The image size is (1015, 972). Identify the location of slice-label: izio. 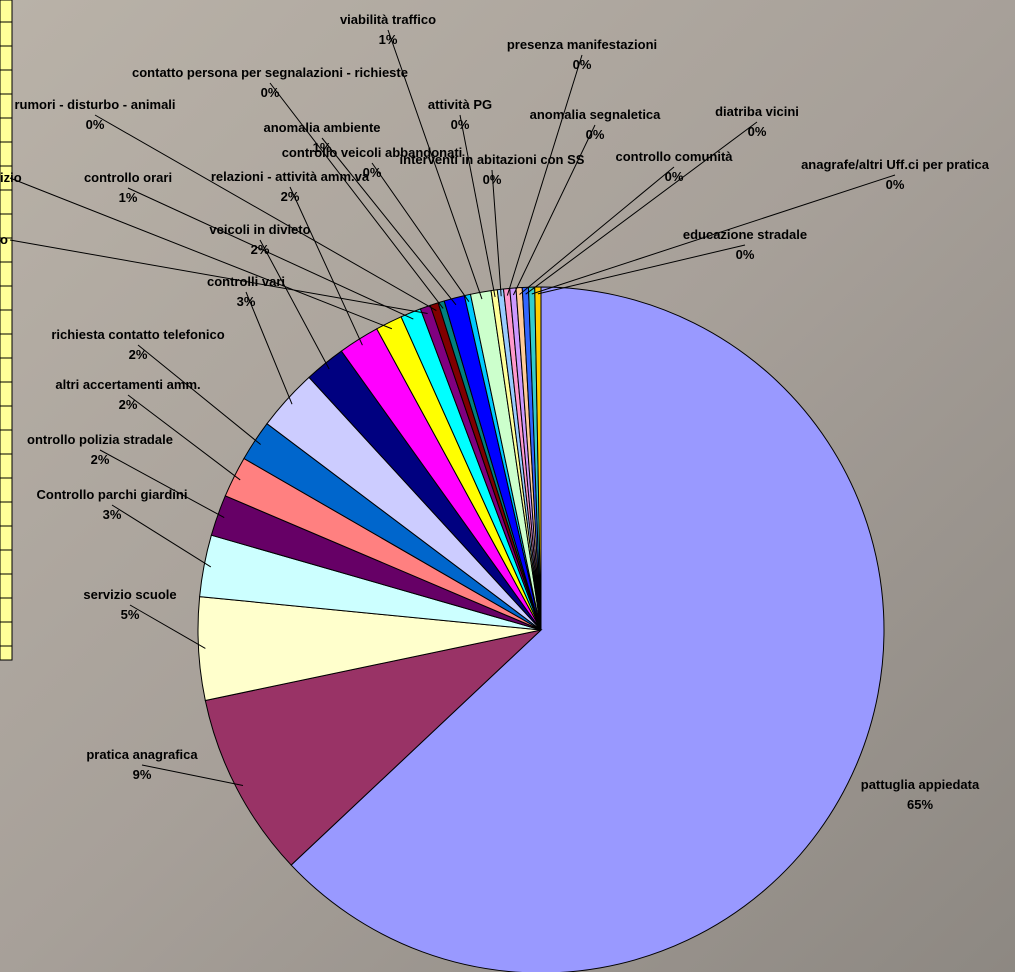
(11, 177).